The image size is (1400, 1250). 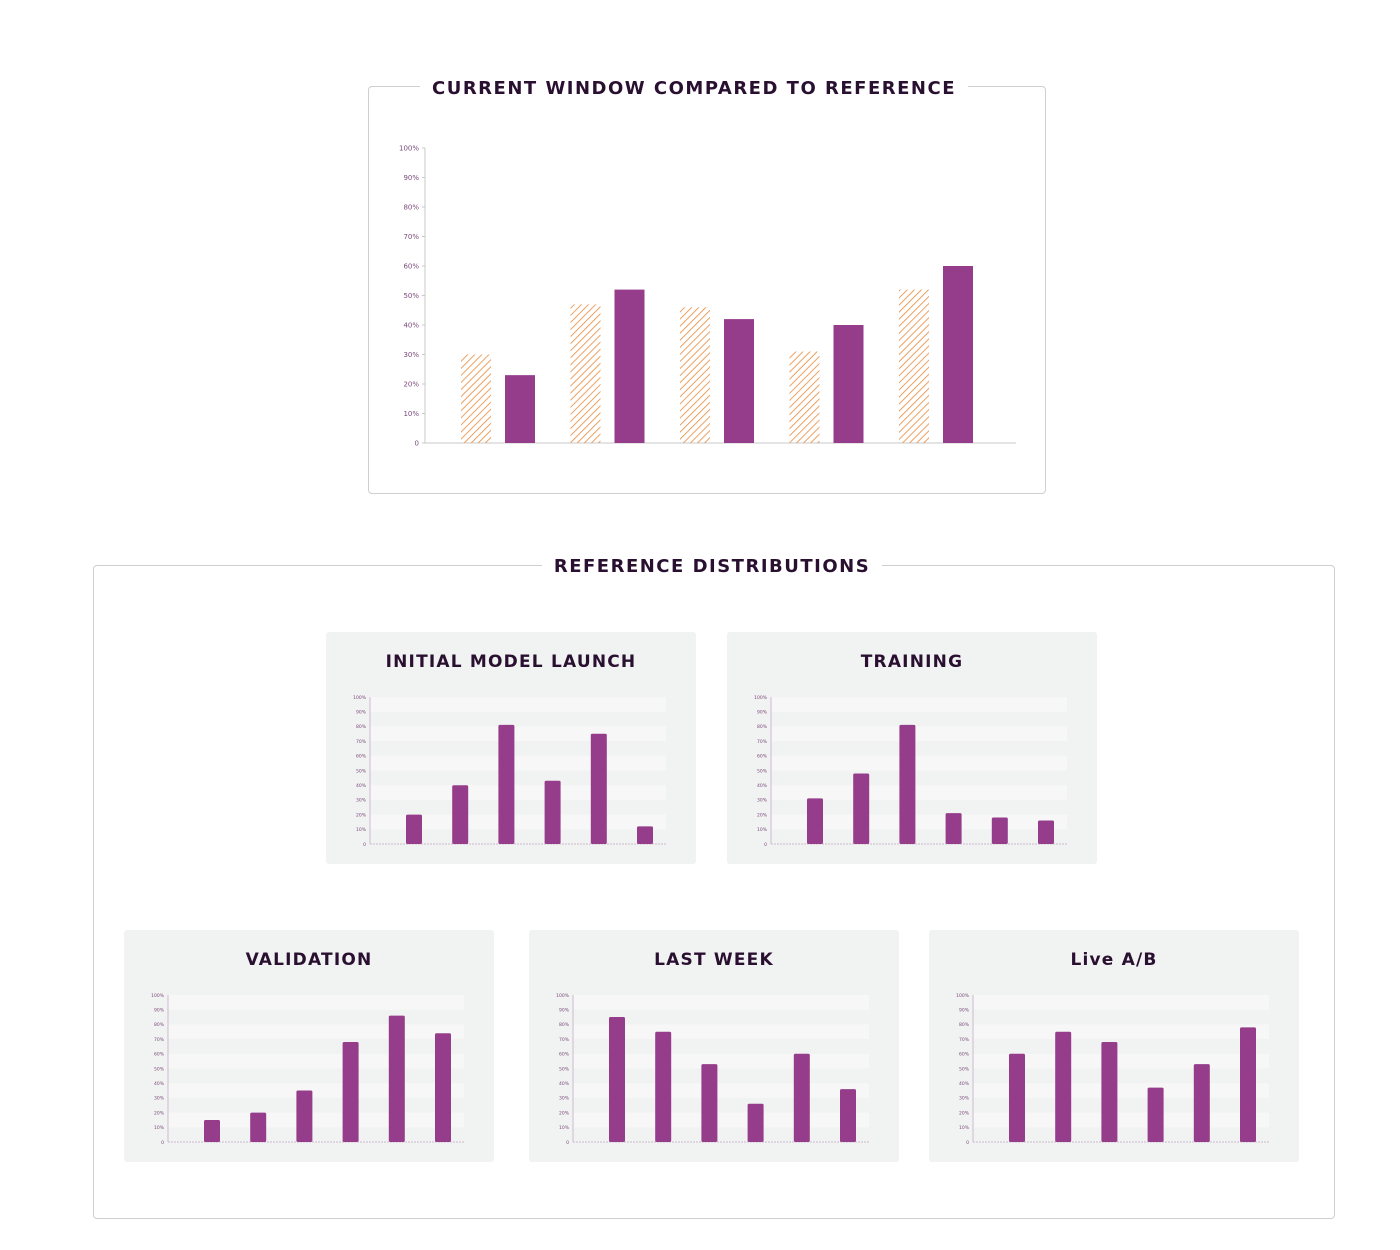 I want to click on initial-model-launch-chart: 0 10% 20% 30% 40% 50% 60% 70% 80% 90% 100%, so click(x=509, y=771).